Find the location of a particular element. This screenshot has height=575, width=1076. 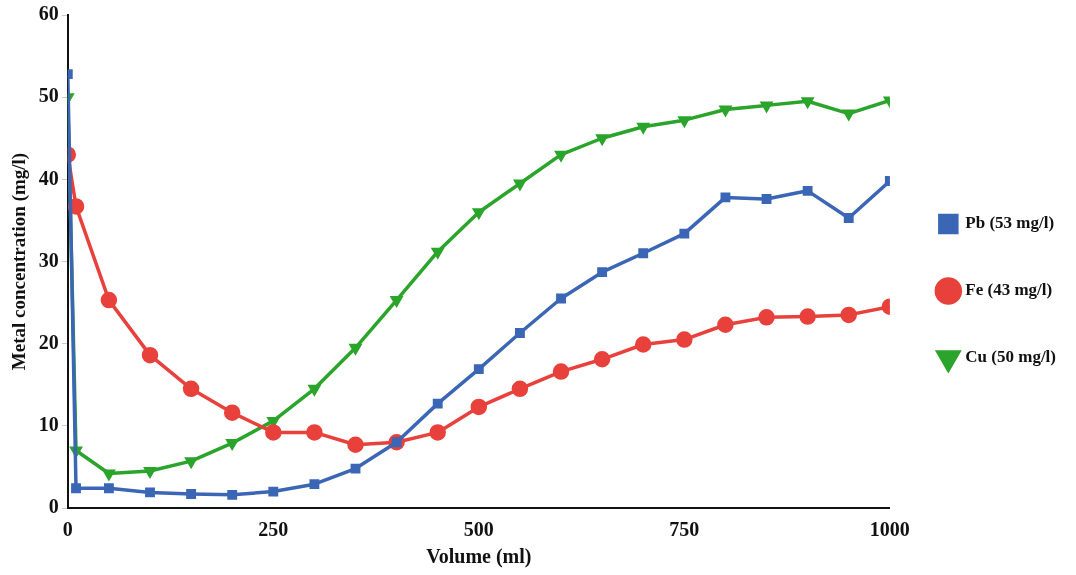

y-tick-label: 60 is located at coordinates (48, 13).